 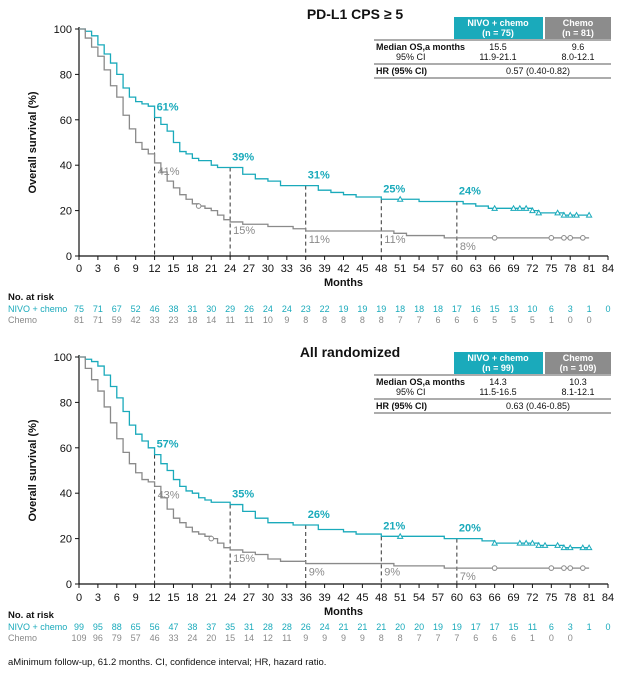 I want to click on table-ci-nivo: 11.5-16.5, so click(x=497, y=392).